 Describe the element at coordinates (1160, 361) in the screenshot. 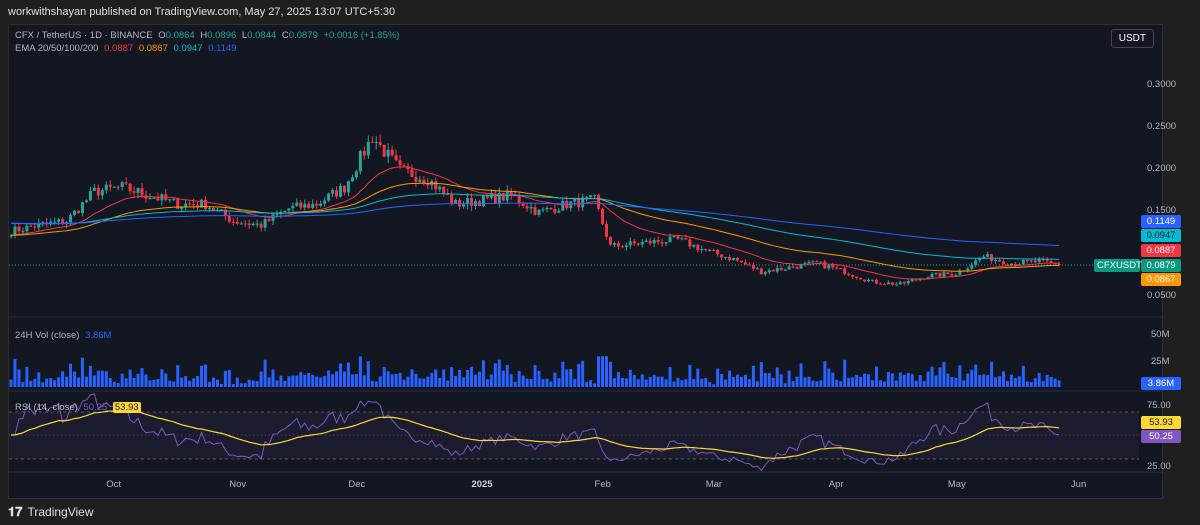

I see `volume-tick: 25M` at that location.